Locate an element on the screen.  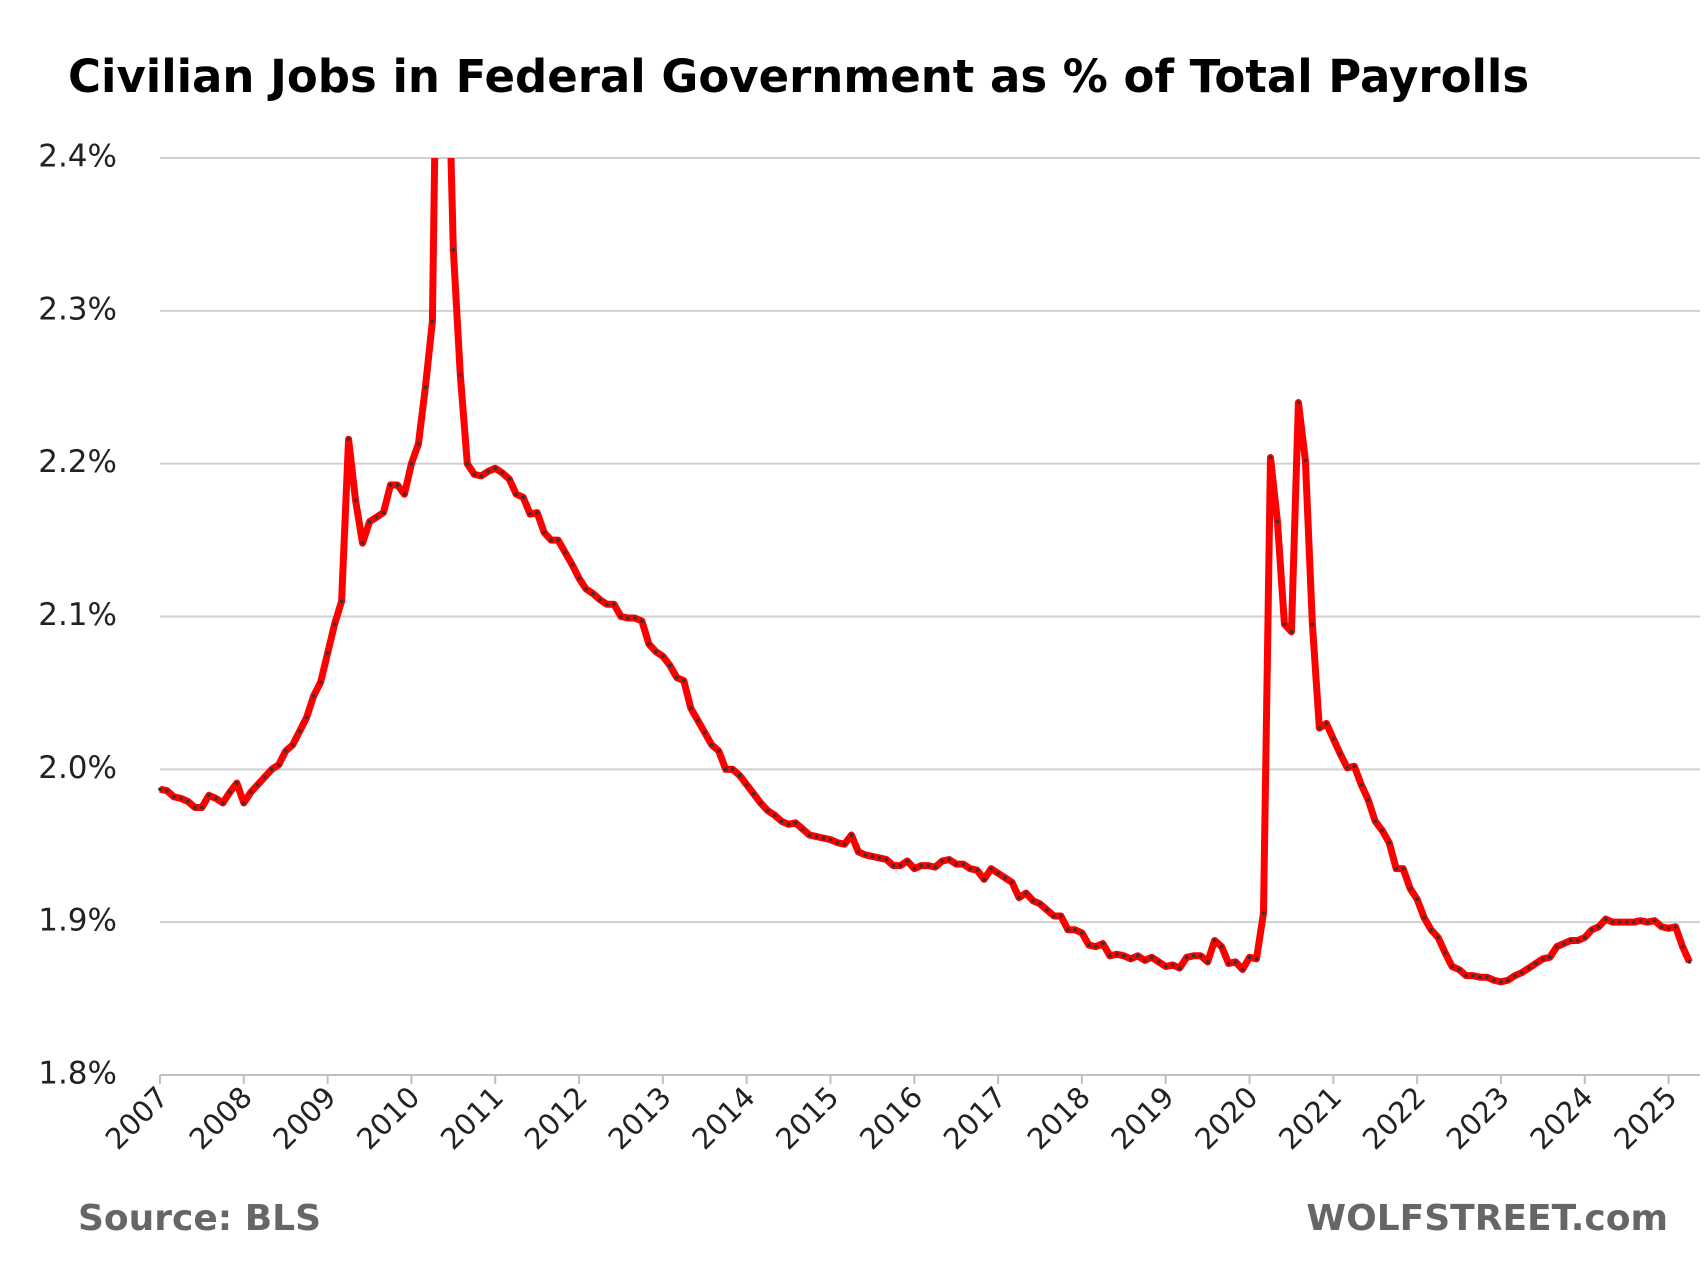
y-tick-label: 2.0% is located at coordinates (77, 768).